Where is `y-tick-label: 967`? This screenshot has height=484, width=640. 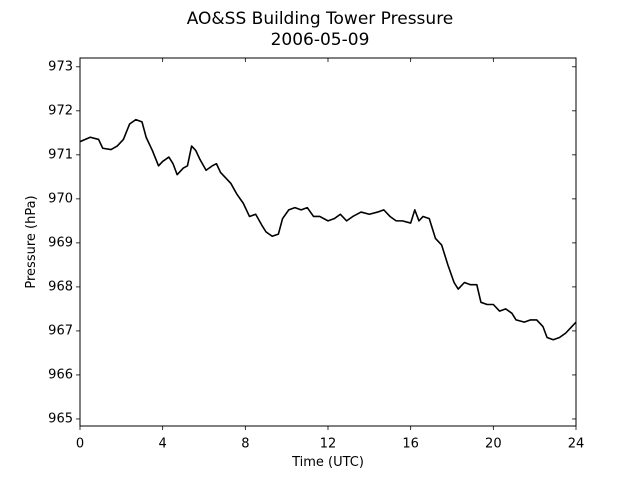 y-tick-label: 967 is located at coordinates (60, 330).